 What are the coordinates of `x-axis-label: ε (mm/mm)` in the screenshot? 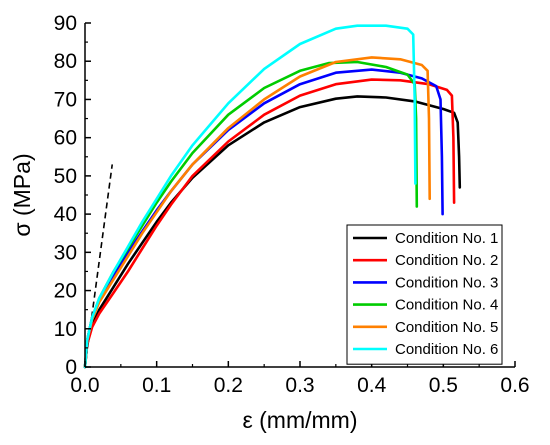 It's located at (300, 420).